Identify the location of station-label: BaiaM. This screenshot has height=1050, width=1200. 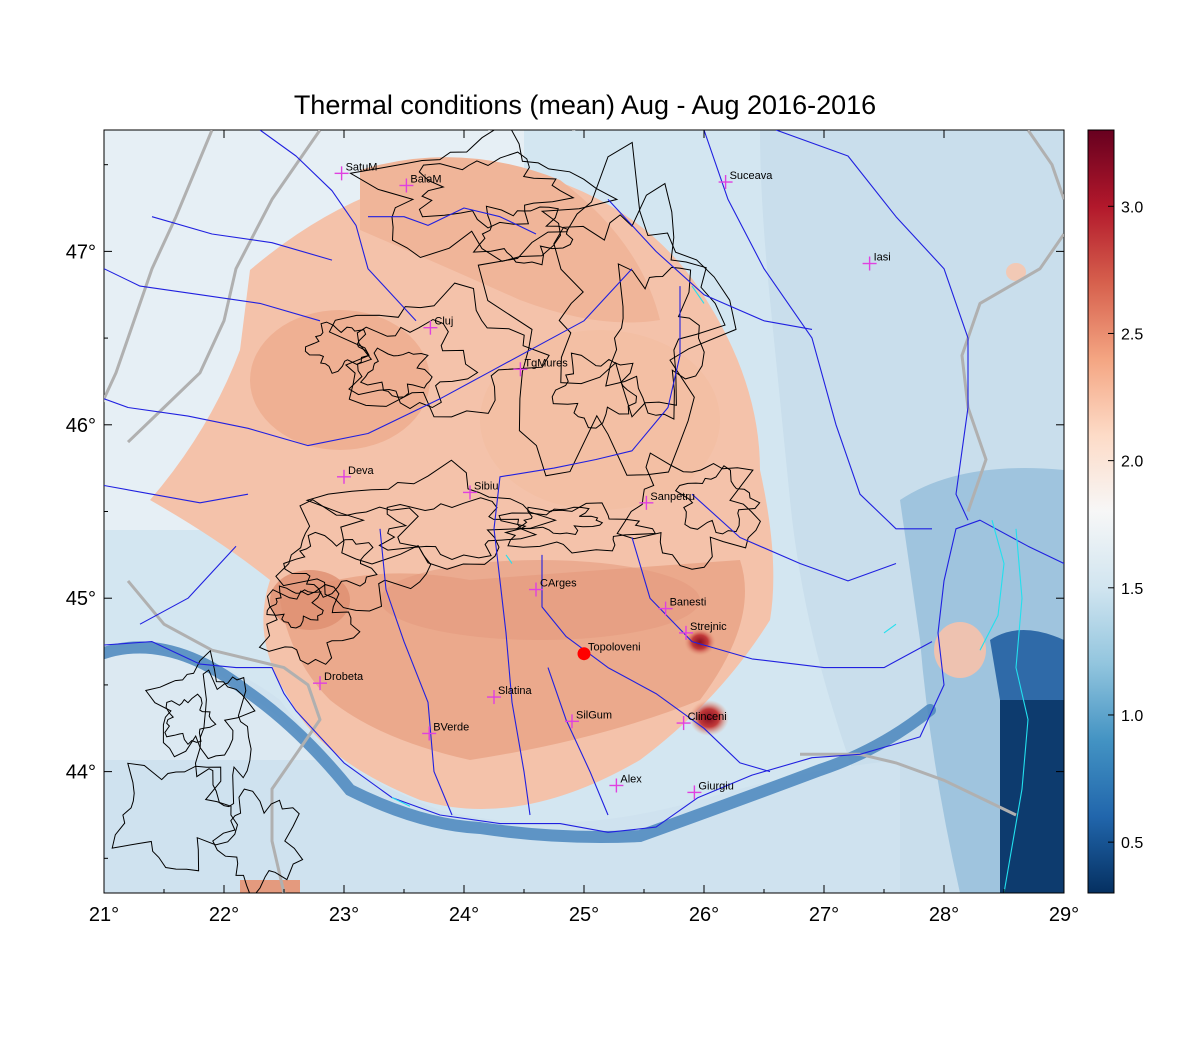
(425, 179).